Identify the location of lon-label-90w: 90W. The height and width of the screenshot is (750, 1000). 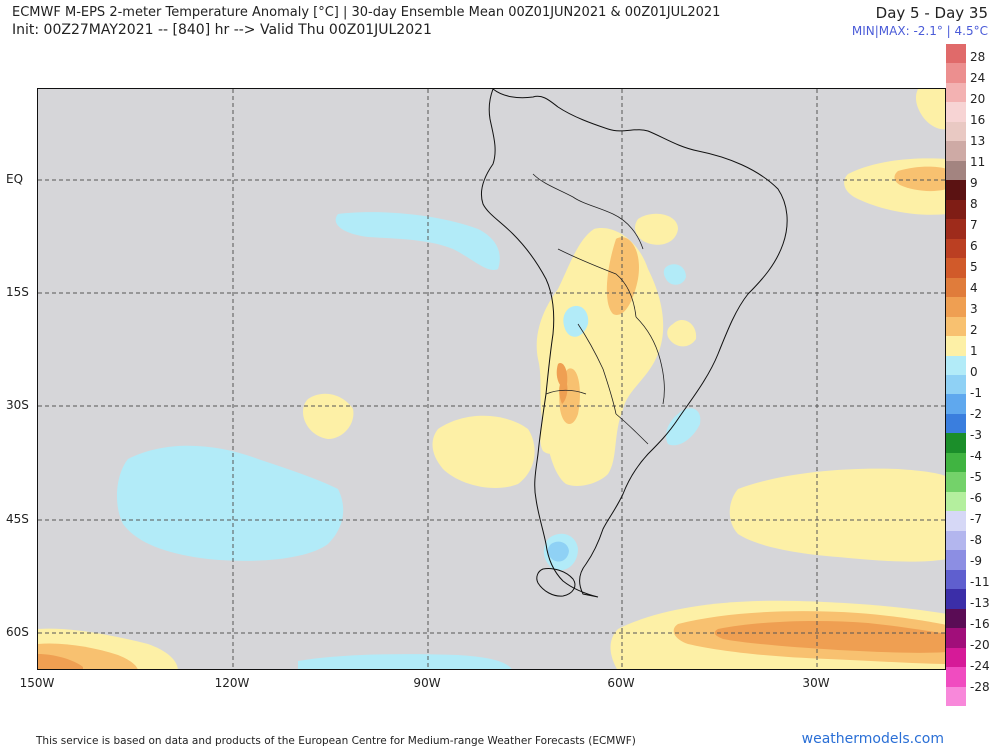
(427, 683).